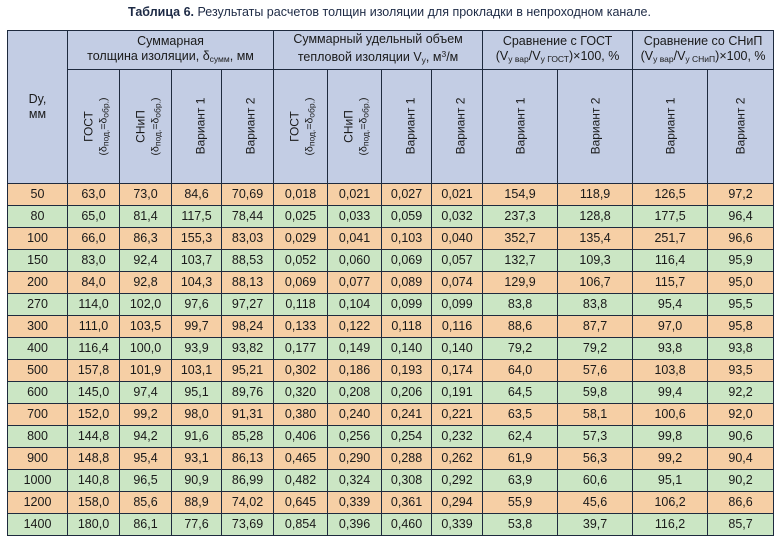 Image resolution: width=779 pixels, height=536 pixels. What do you see at coordinates (301, 502) in the screenshot?
I see `table-cell: 0,645` at bounding box center [301, 502].